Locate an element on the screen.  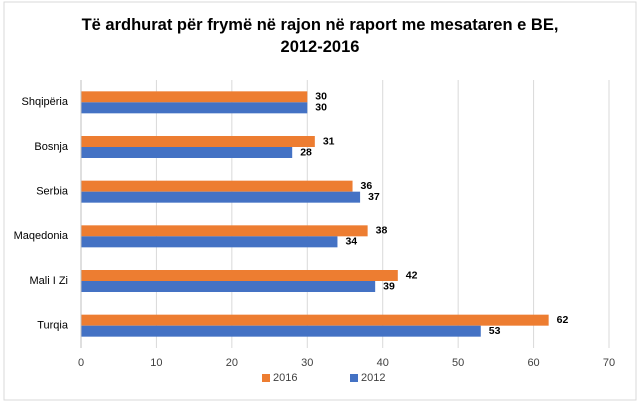
x-tick-label: 0 is located at coordinates (81, 363).